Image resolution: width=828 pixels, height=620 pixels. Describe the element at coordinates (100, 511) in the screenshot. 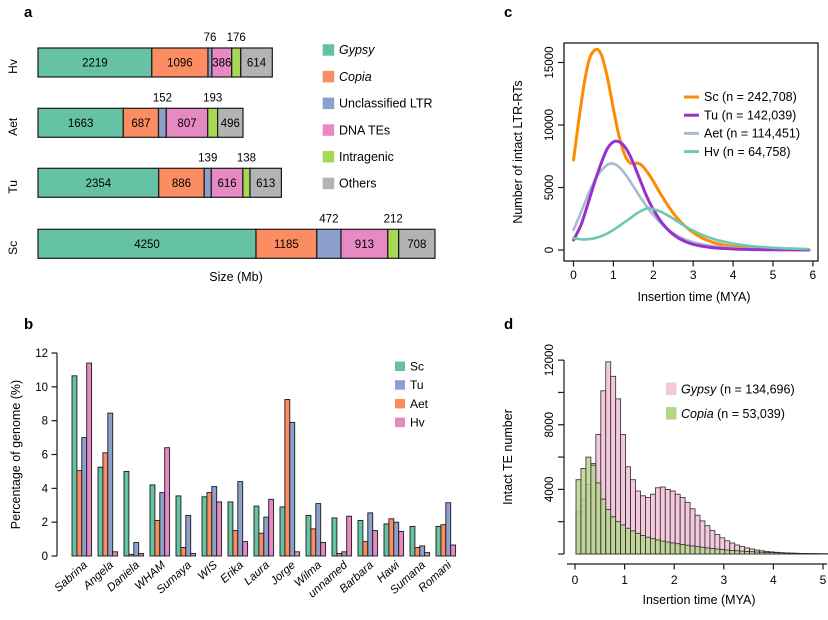

I see `b-bar-sc-angela` at that location.